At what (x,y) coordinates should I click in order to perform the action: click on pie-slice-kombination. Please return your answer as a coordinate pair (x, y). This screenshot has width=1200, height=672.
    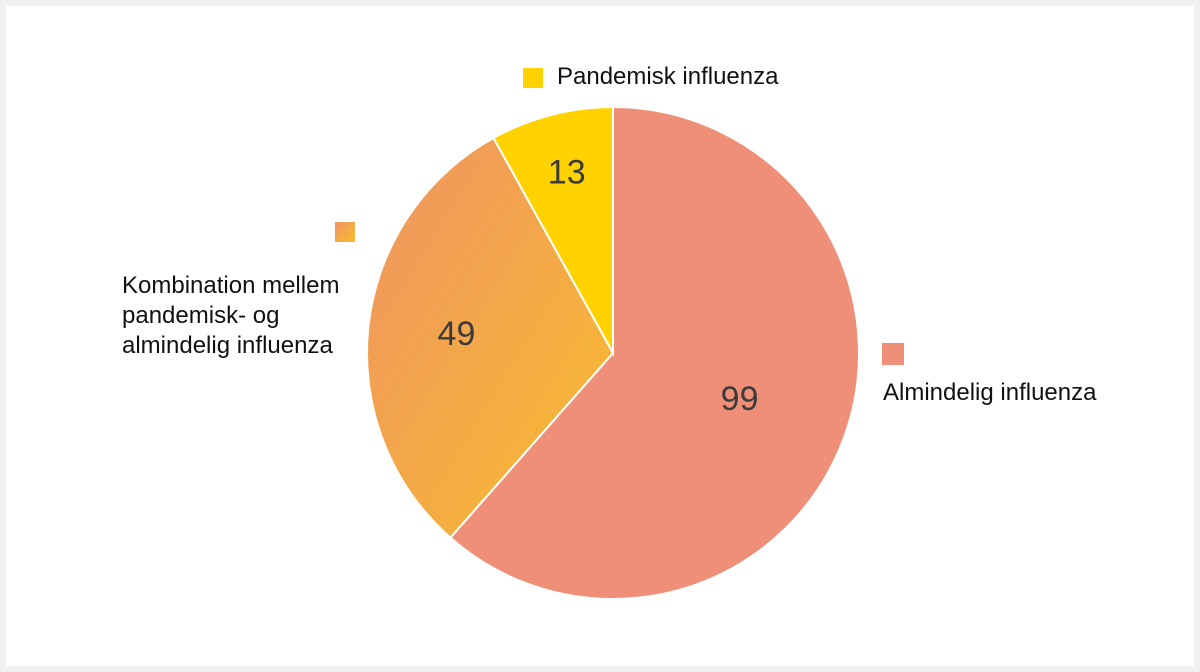
    Looking at the image, I should click on (490, 338).